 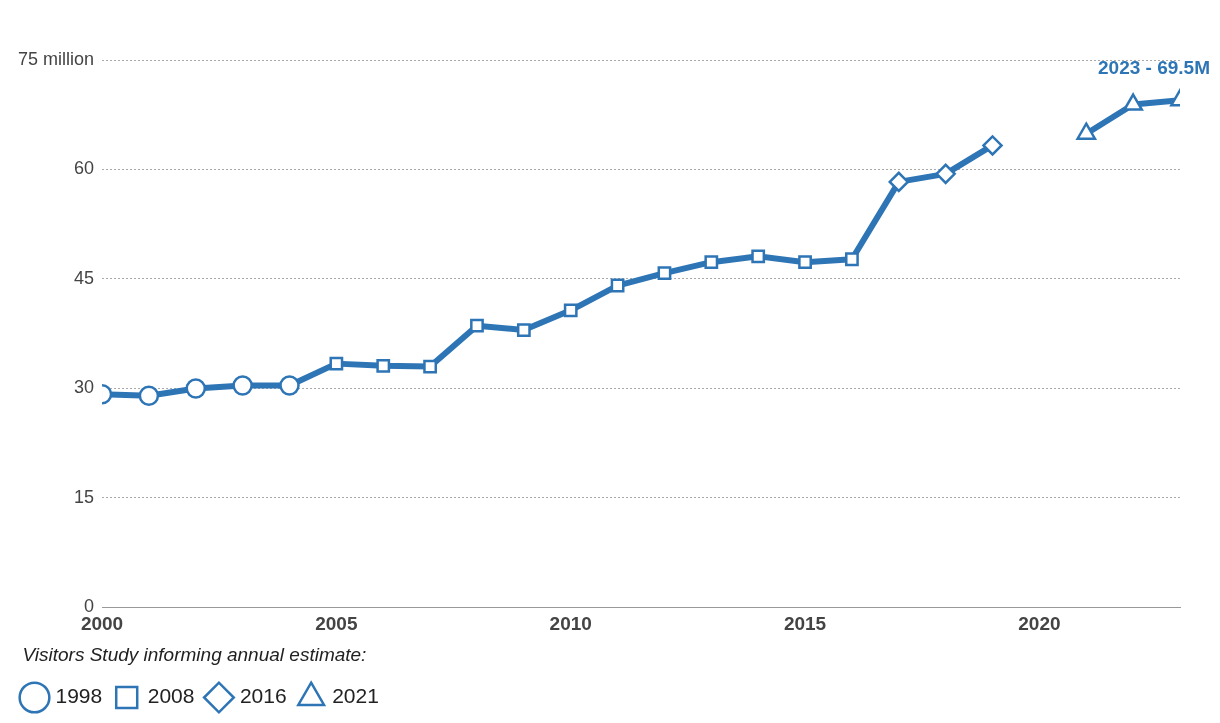 What do you see at coordinates (570, 624) in the screenshot?
I see `x-tick-label: 2010` at bounding box center [570, 624].